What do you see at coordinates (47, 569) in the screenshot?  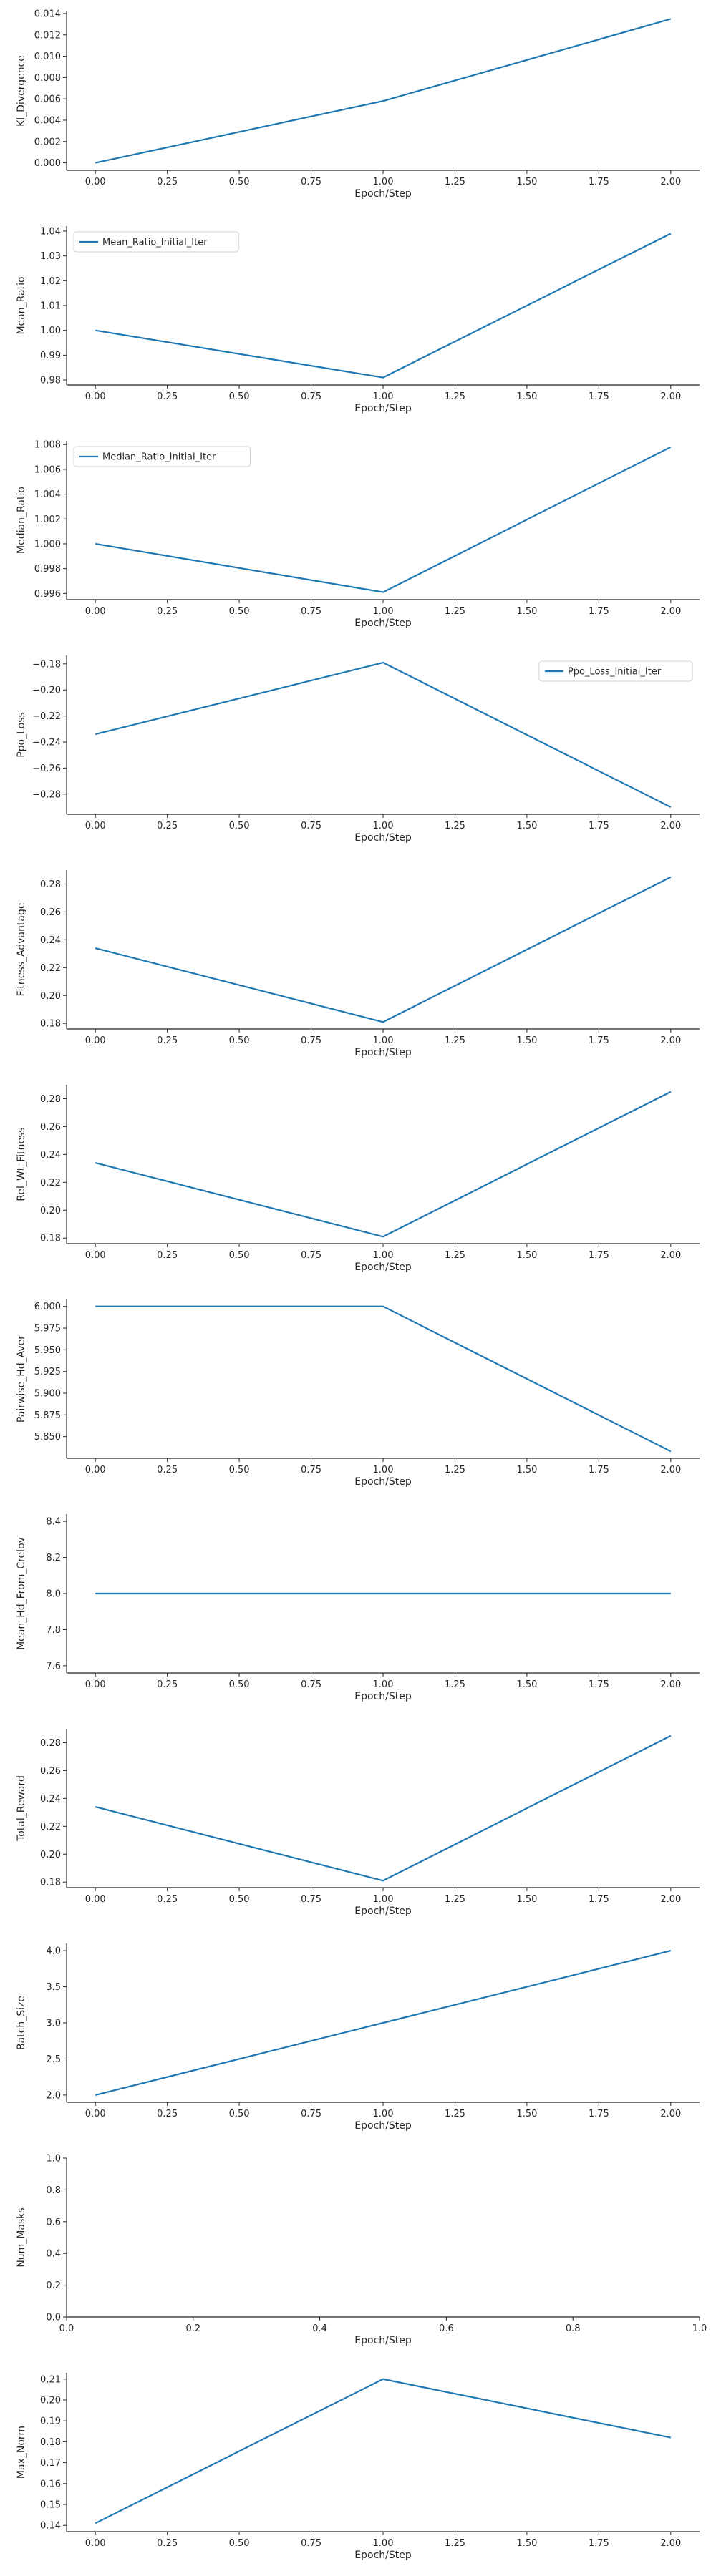 I see `y-tick-label: 0.998` at bounding box center [47, 569].